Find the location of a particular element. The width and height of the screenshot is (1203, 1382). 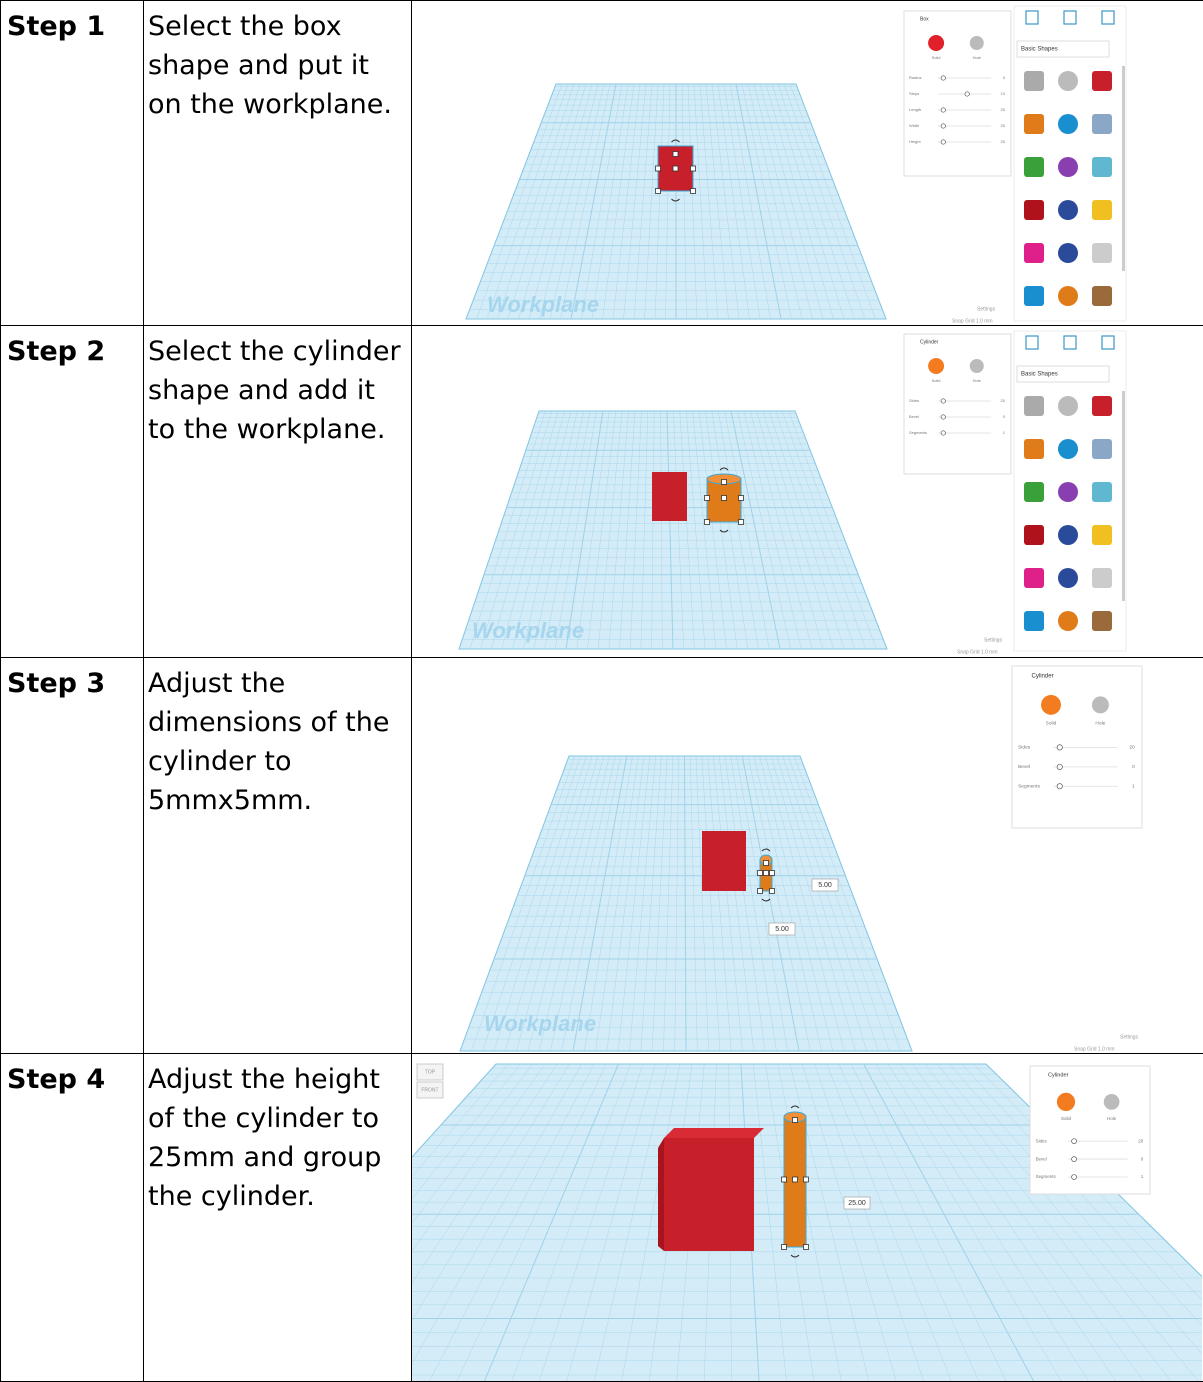

workplane-label: Workplane is located at coordinates (540, 1023).